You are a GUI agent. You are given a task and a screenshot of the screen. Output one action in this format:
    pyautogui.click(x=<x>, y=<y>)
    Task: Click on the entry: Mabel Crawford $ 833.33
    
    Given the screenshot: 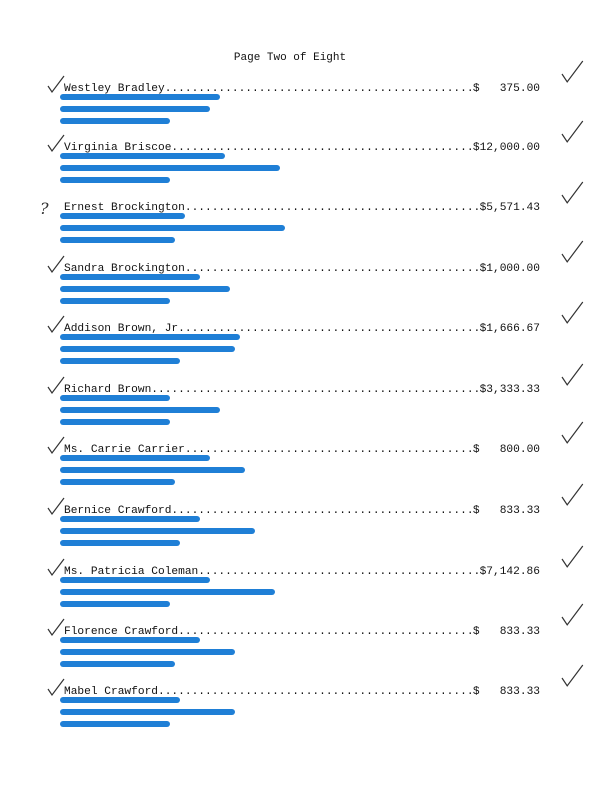 What is the action you would take?
    pyautogui.click(x=300, y=715)
    